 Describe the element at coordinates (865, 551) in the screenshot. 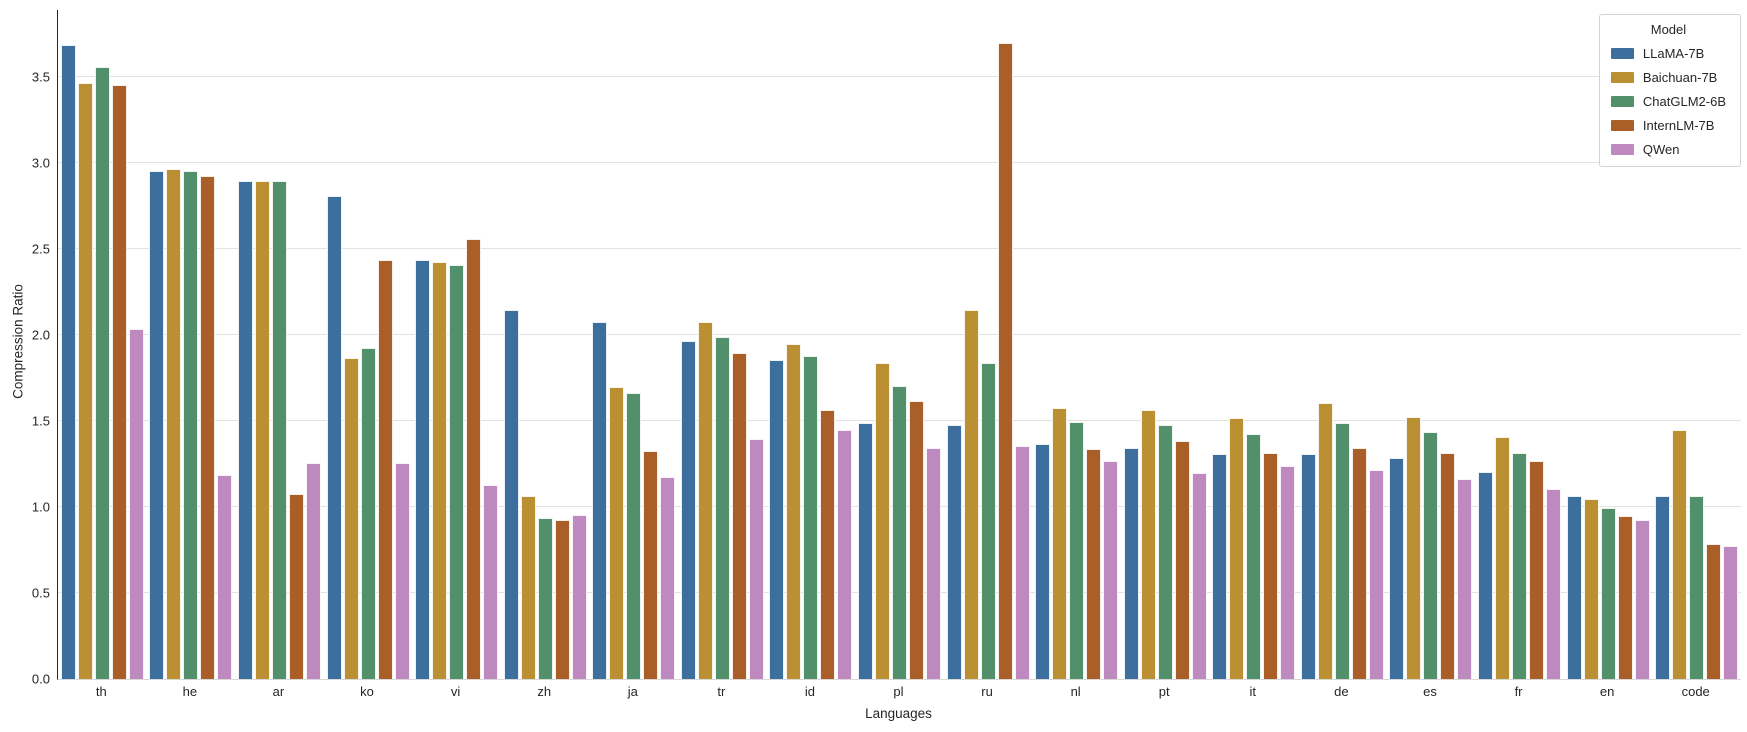

I see `bar-LLaMA-7B-pl` at that location.